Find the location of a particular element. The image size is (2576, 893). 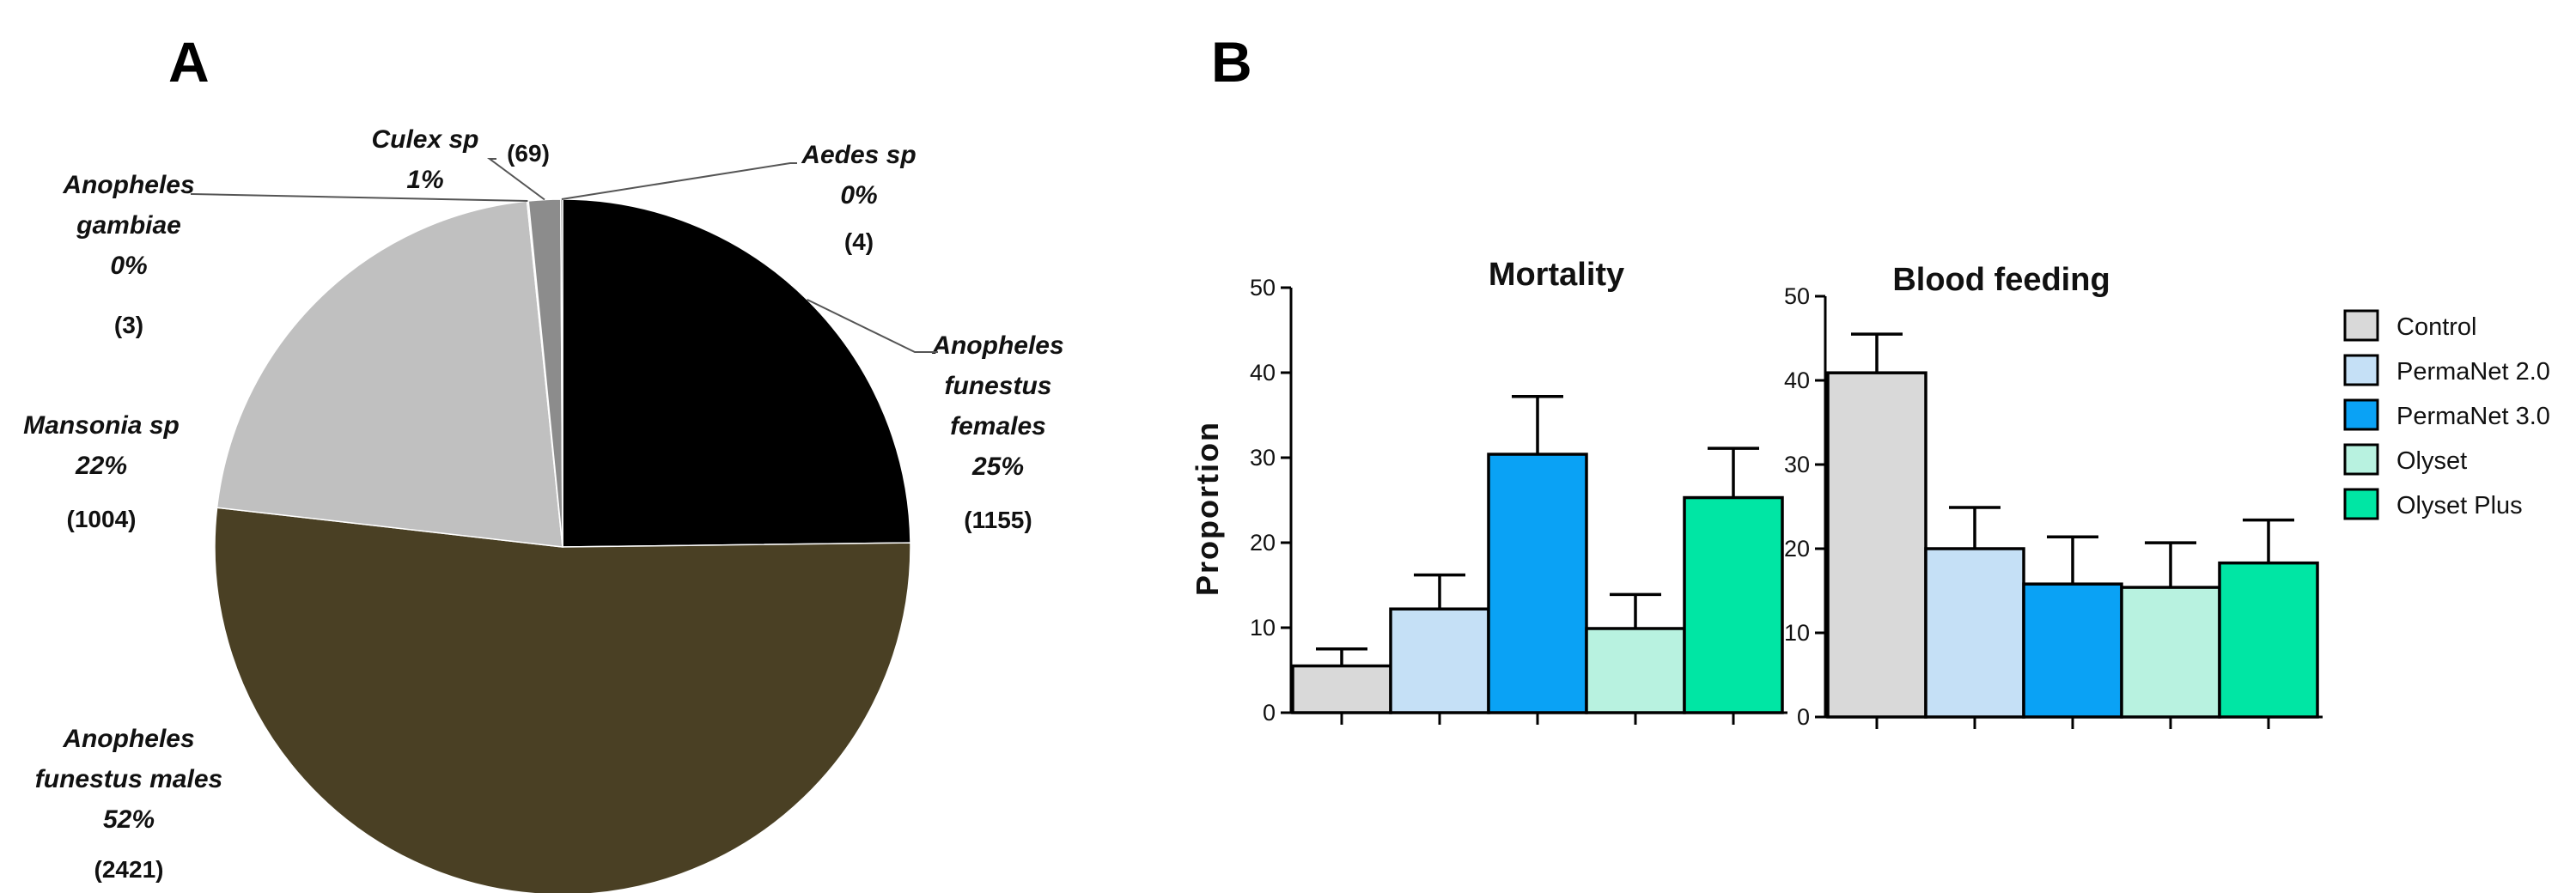

pie-label-anopheles-gambiae-line-0: Anopheles is located at coordinates (128, 185).